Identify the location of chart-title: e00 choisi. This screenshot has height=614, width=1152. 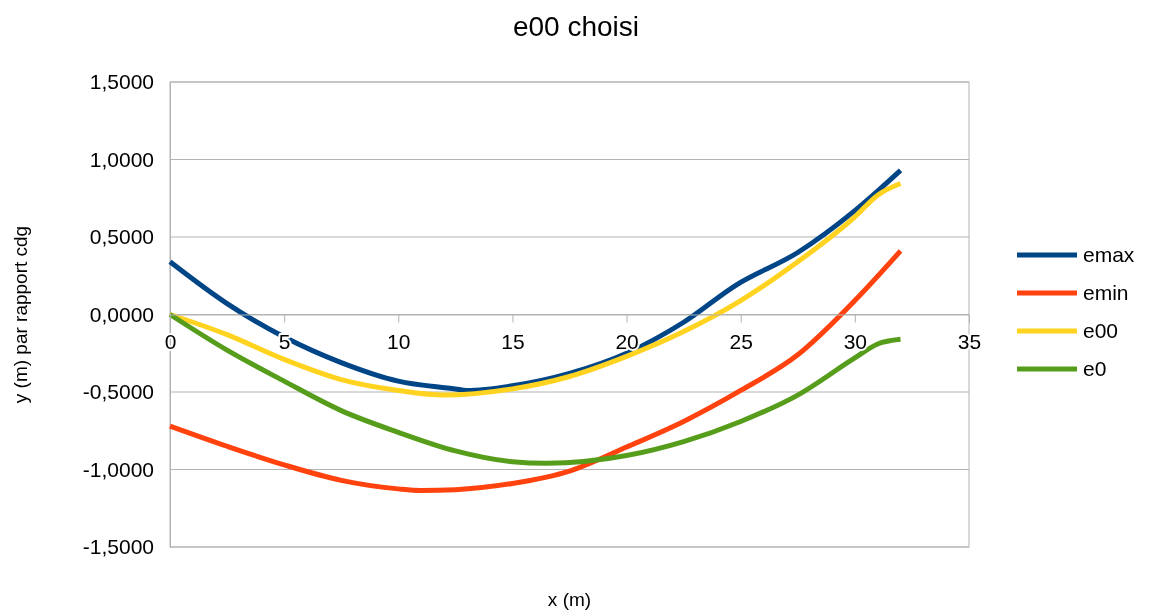
(576, 26).